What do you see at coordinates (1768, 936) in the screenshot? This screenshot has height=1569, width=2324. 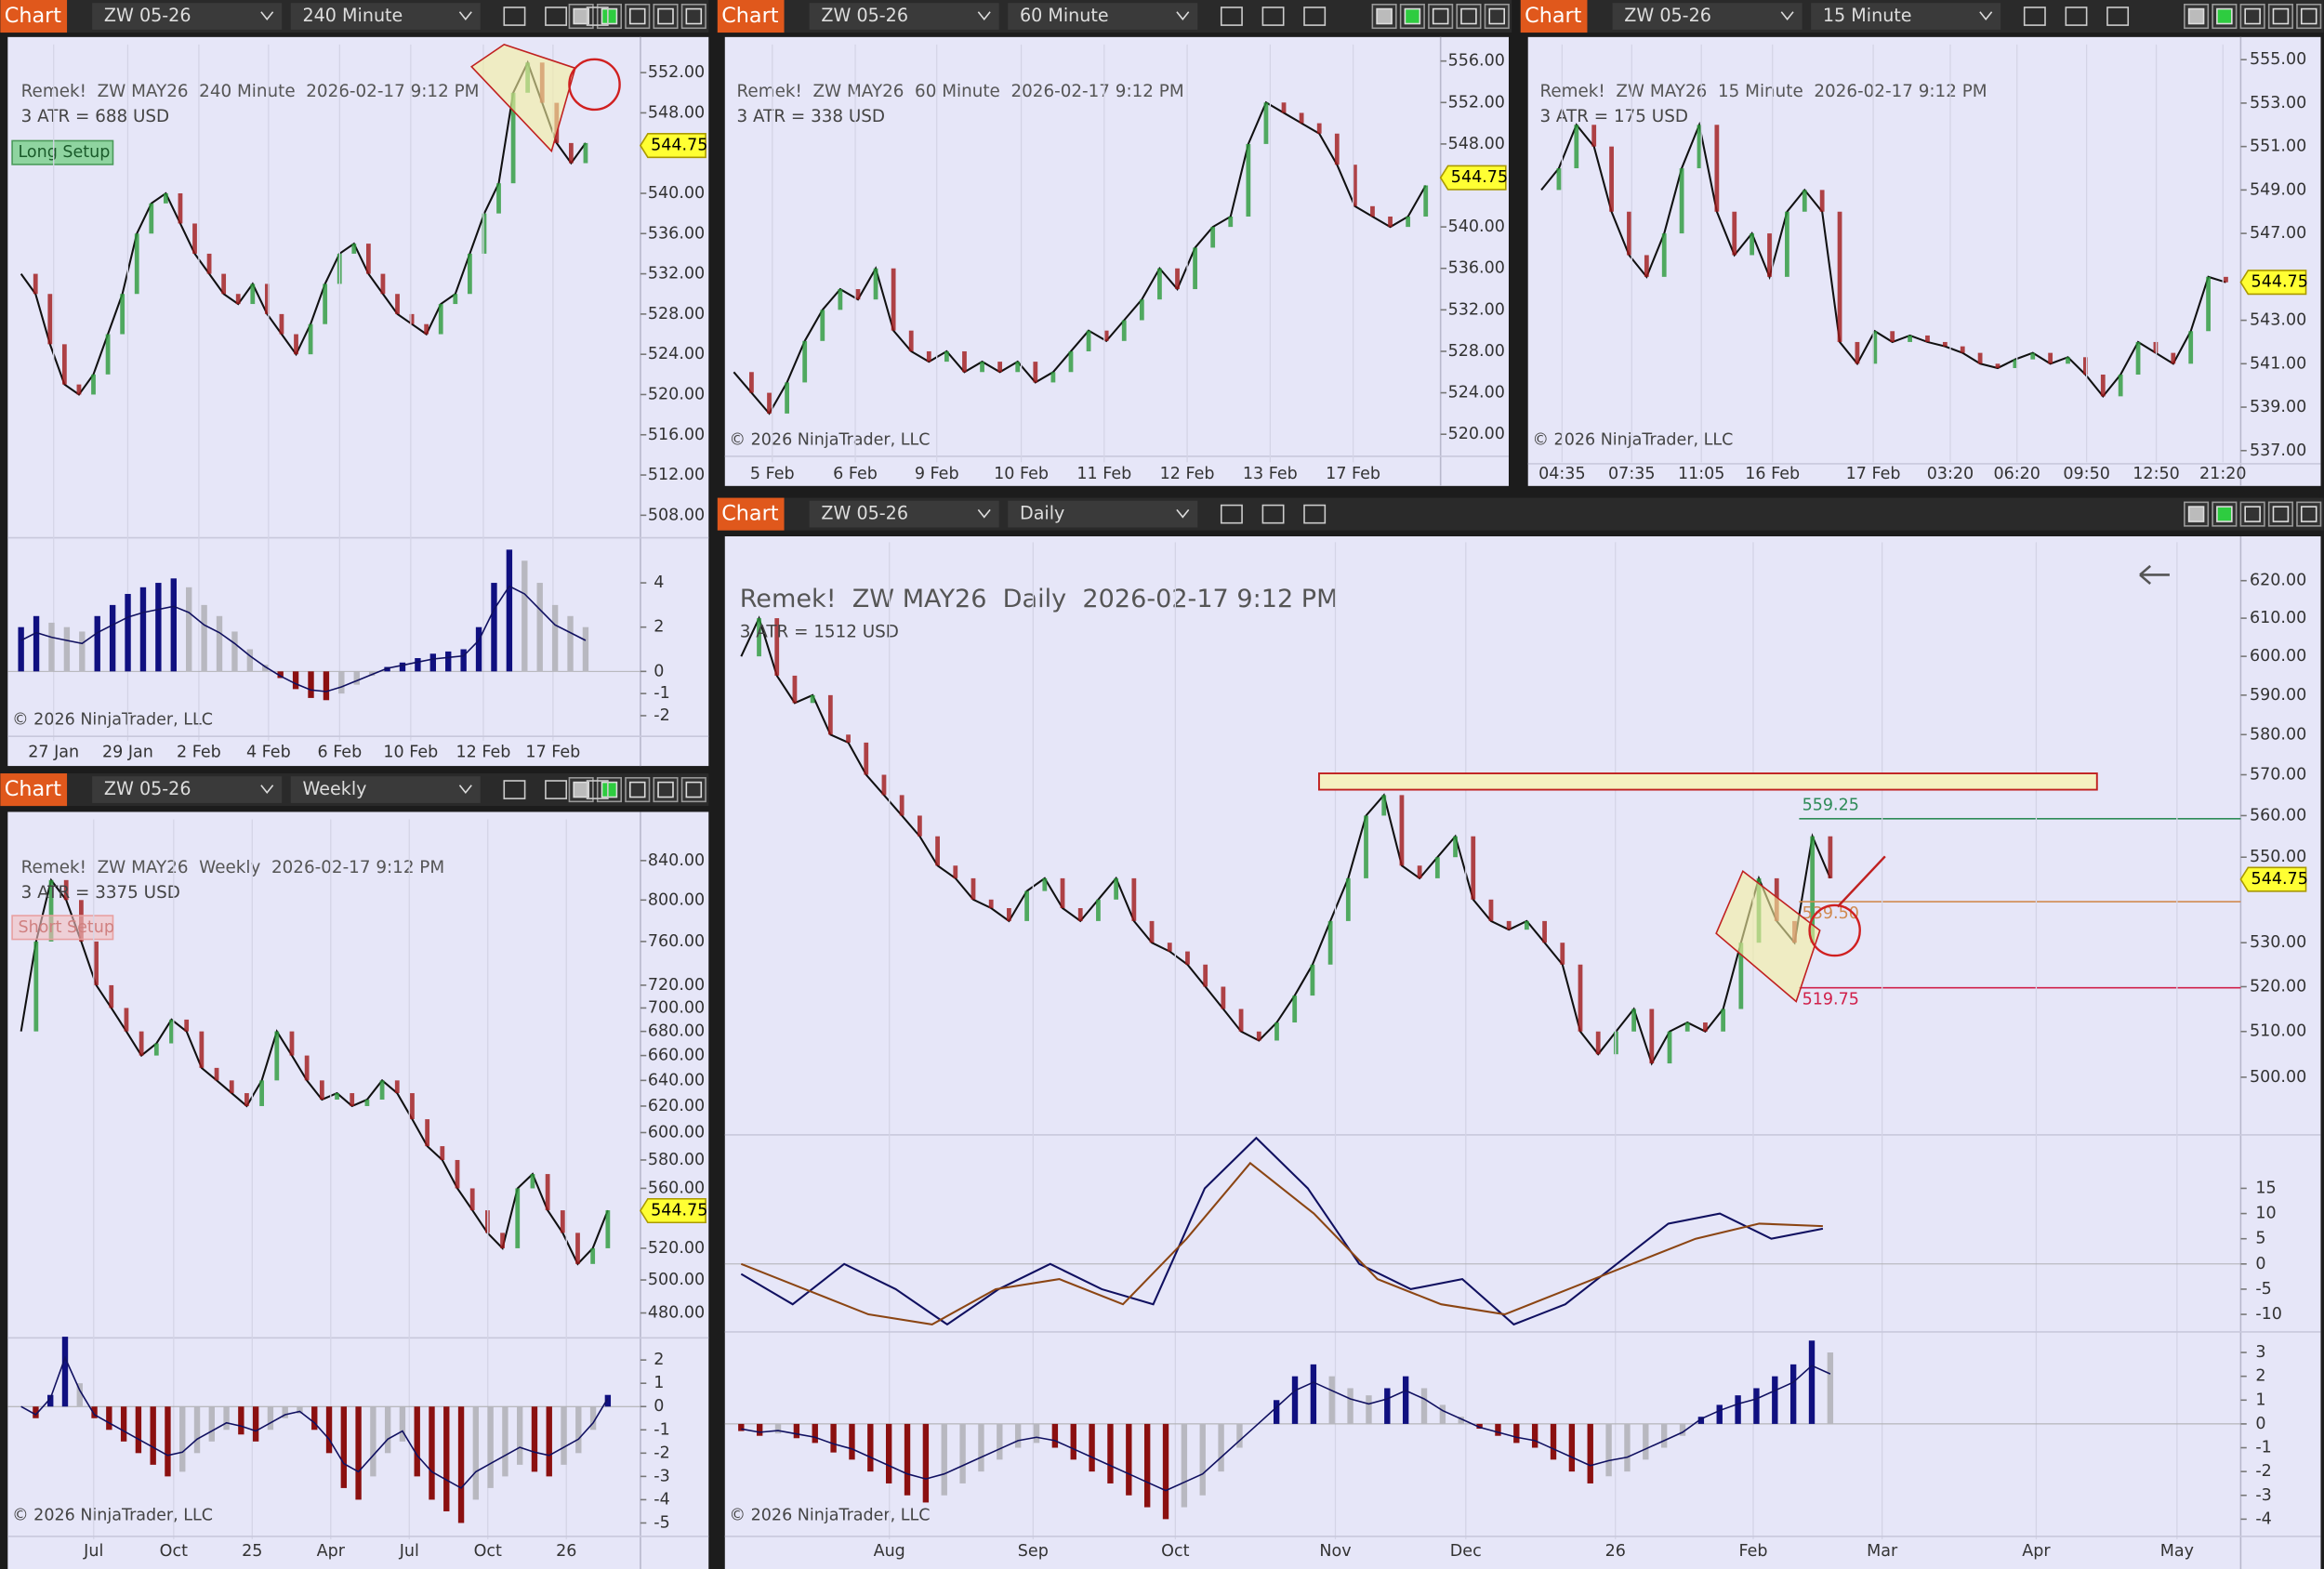 I see `flag-zone` at bounding box center [1768, 936].